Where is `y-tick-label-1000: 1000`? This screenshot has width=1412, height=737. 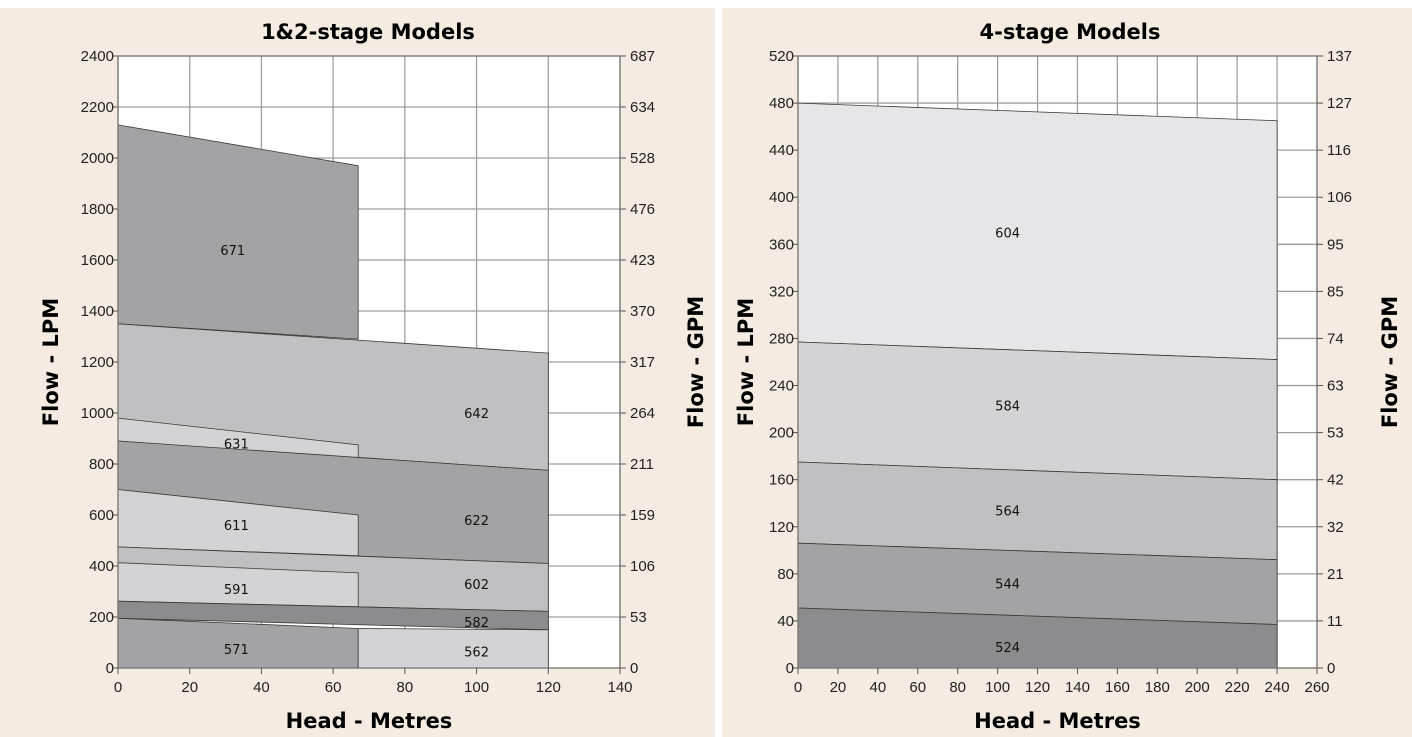 y-tick-label-1000: 1000 is located at coordinates (97, 413).